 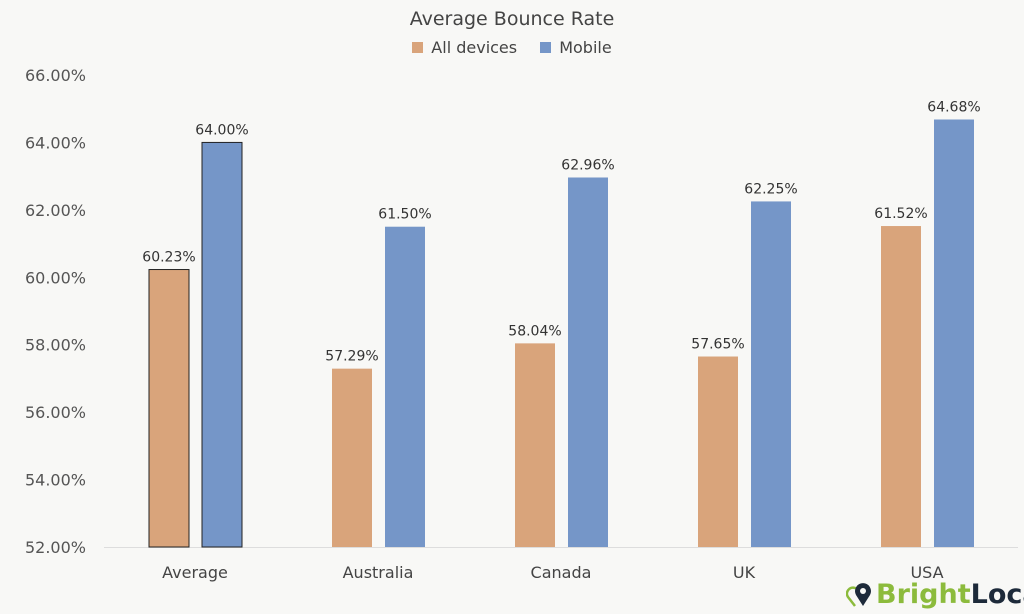 I want to click on data-label: 57.29%, so click(x=351, y=357).